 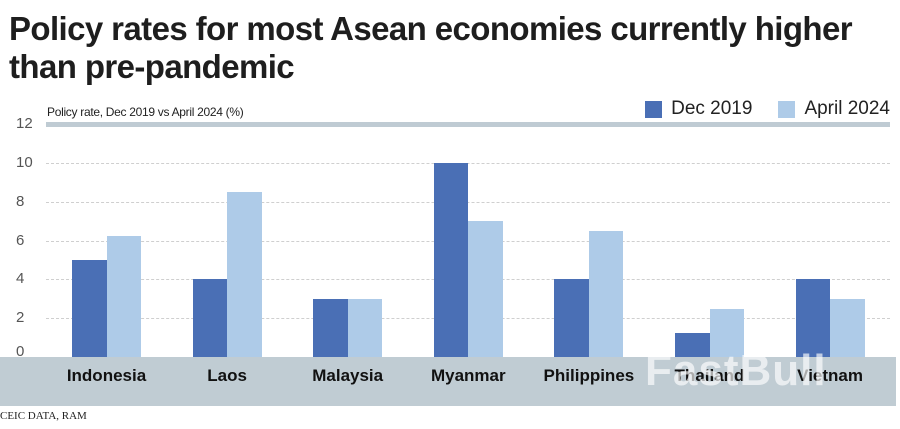 I want to click on legend-item-dec-2019: Dec 2019, so click(x=698, y=109).